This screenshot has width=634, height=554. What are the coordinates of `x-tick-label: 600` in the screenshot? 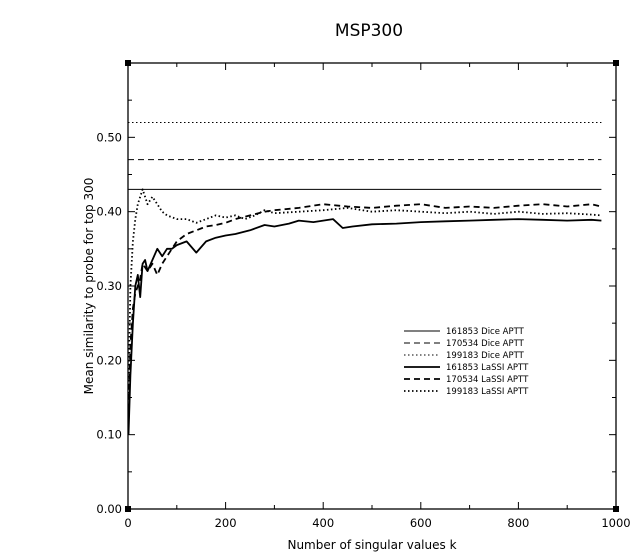 It's located at (421, 523).